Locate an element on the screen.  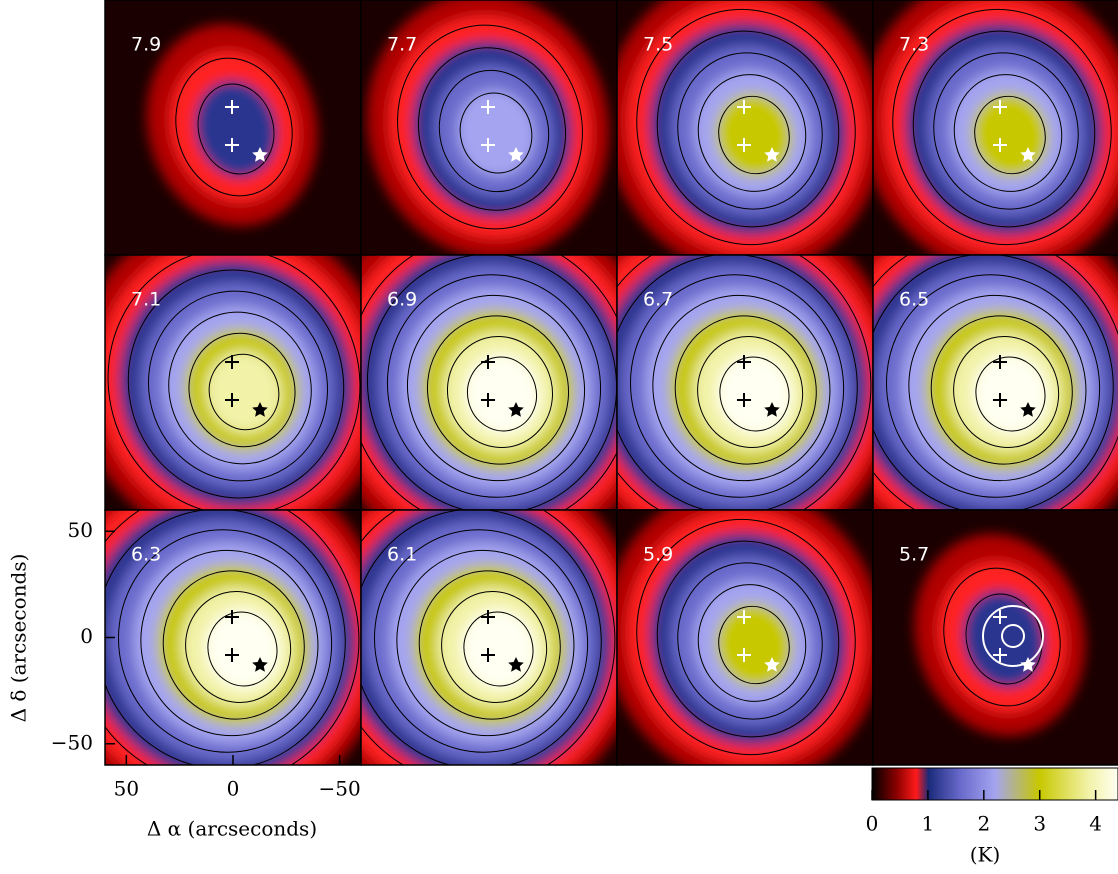
level is located at coordinates (502, 394).